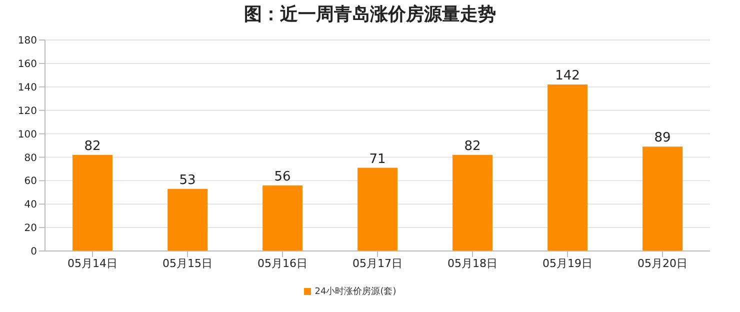 The height and width of the screenshot is (312, 740). What do you see at coordinates (30, 158) in the screenshot?
I see `y-tick-label: 80` at bounding box center [30, 158].